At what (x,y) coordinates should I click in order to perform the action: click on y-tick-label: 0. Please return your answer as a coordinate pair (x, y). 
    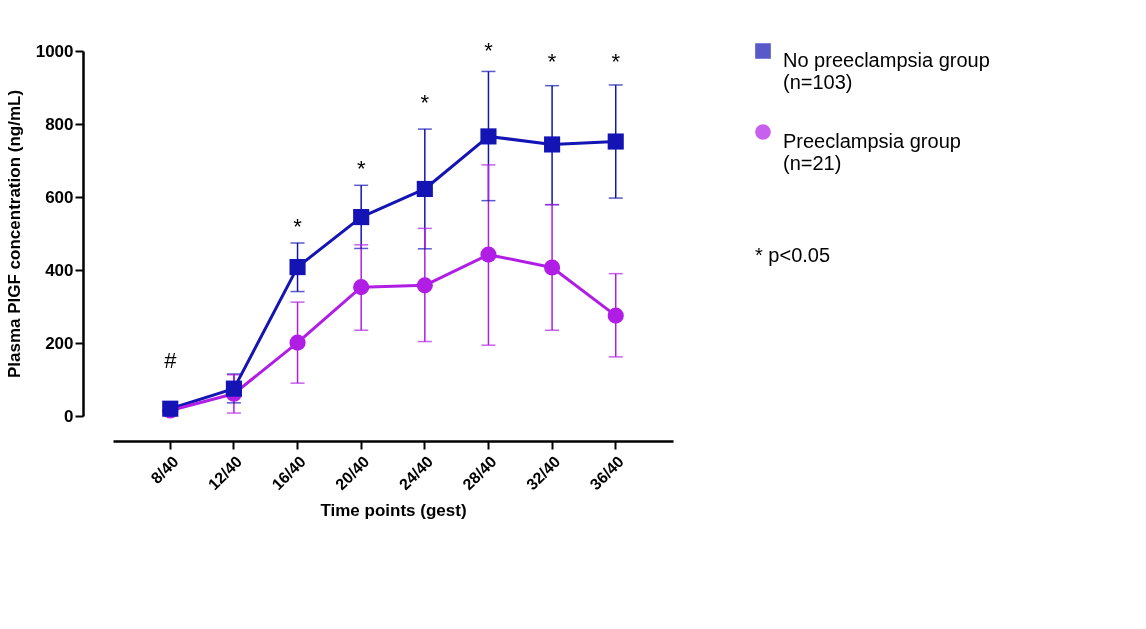
    Looking at the image, I should click on (69, 416).